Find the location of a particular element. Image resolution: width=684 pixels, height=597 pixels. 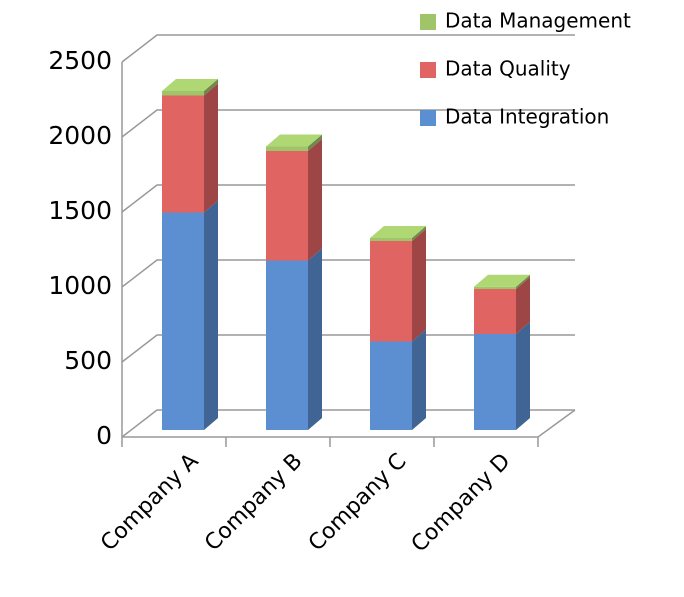

y-tick-label: 1000 is located at coordinates (80, 285).